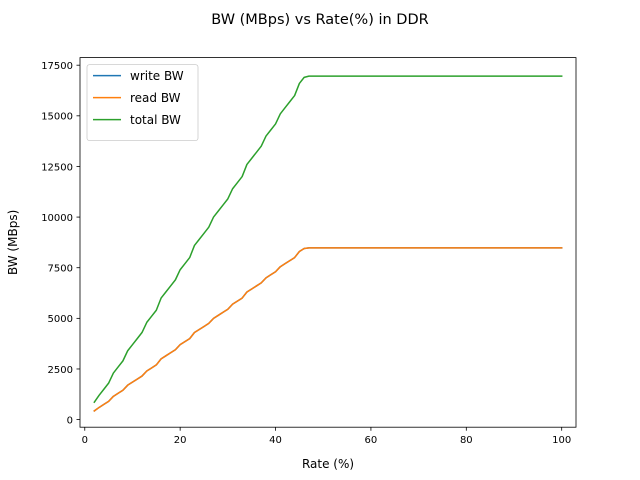 This screenshot has width=640, height=480. What do you see at coordinates (275, 440) in the screenshot?
I see `x-tick-label: 40` at bounding box center [275, 440].